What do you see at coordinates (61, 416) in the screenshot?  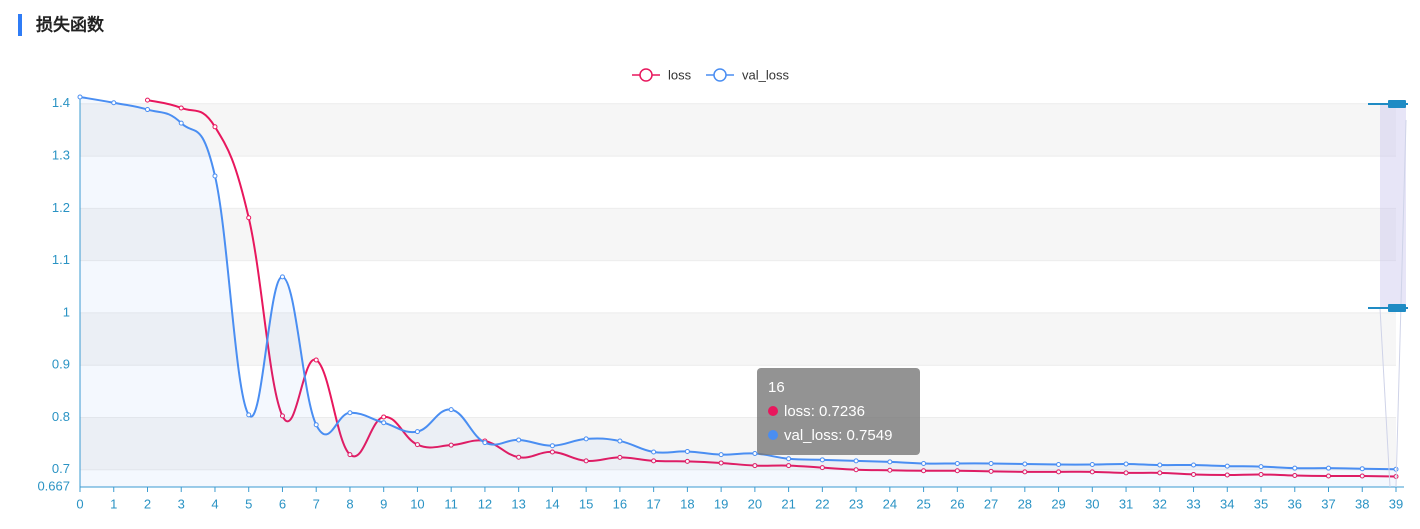 I see `y-tick-label: 0.8` at bounding box center [61, 416].